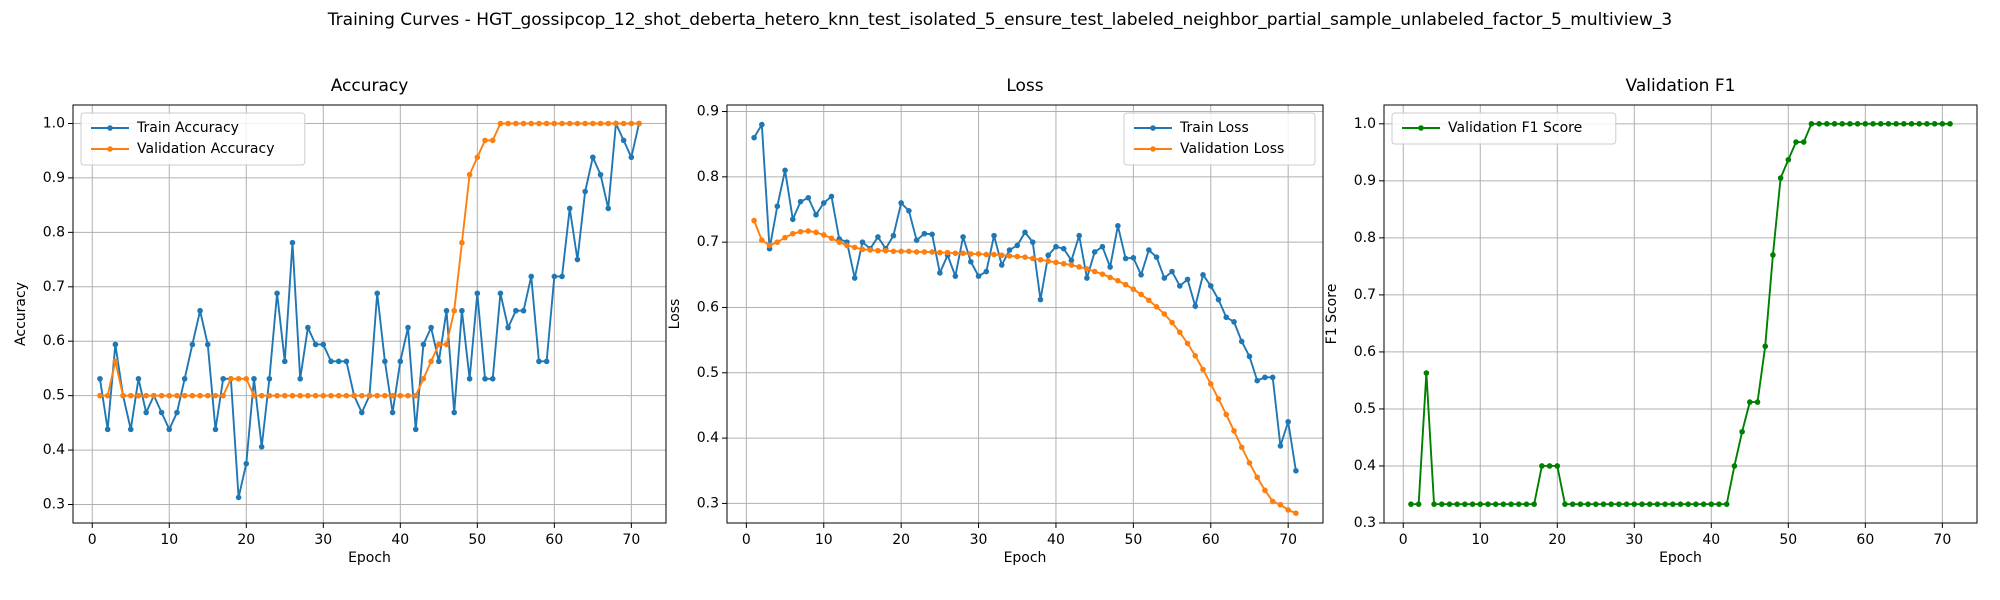  Describe the element at coordinates (21, 314) in the screenshot. I see `y-axis-label: Accuracy` at that location.